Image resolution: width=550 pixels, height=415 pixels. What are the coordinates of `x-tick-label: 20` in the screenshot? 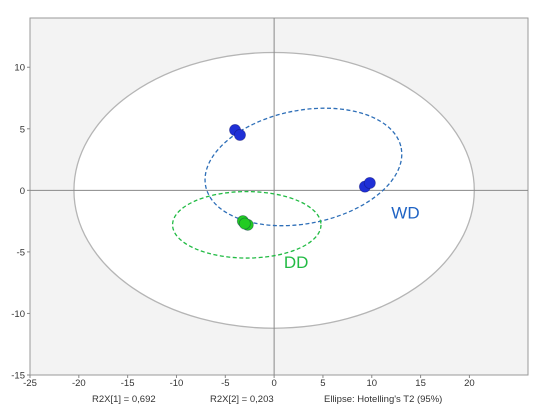 It's located at (469, 383).